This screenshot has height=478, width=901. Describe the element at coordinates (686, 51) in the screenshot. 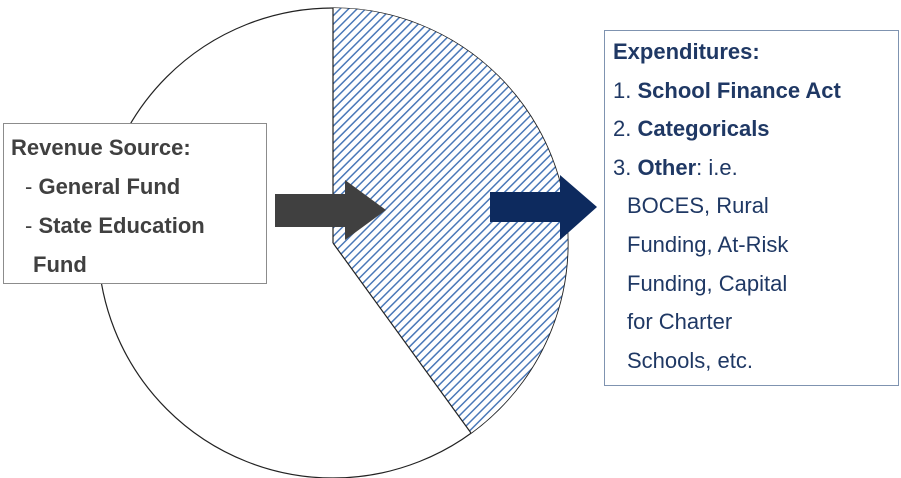

I see `expenditures-title: Expenditures:` at that location.